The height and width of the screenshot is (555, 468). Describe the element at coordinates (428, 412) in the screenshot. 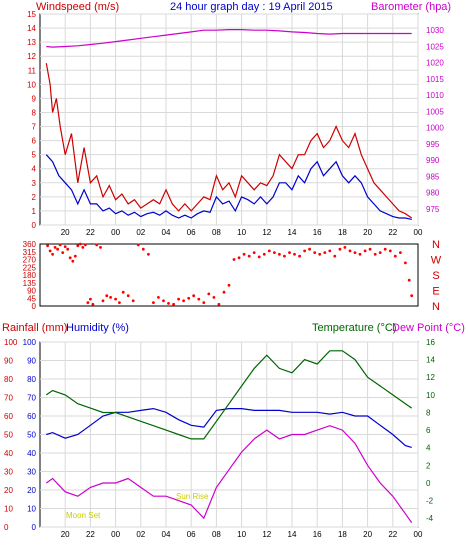

I see `temperature-tick-label: 8` at that location.